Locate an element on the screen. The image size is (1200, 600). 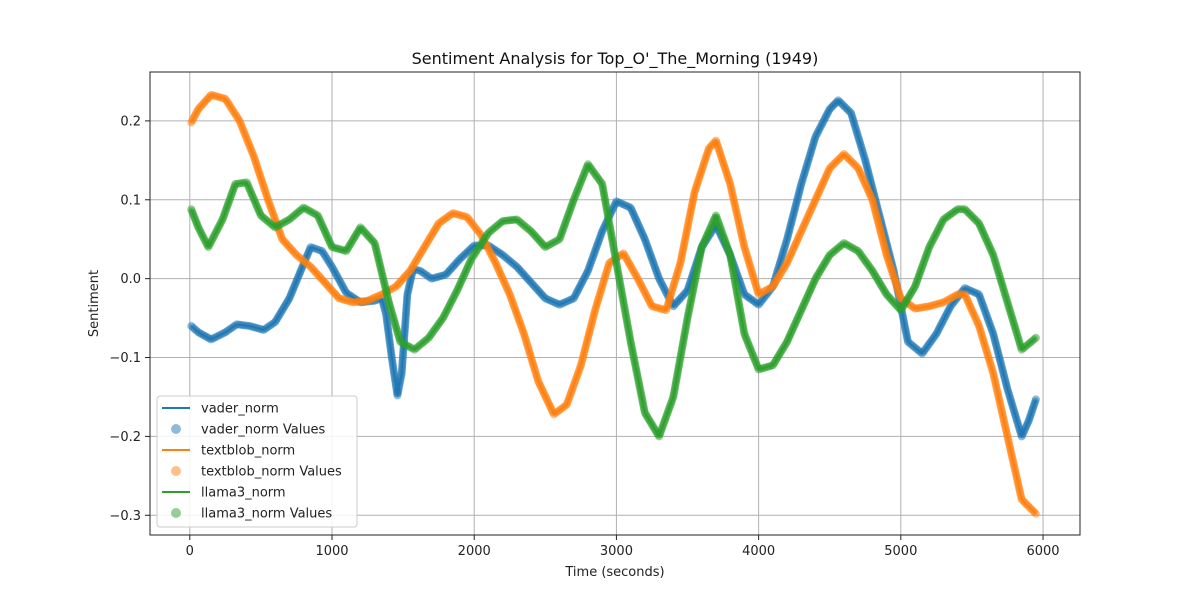
legend-marker-llama3-norm is located at coordinates (176, 513).